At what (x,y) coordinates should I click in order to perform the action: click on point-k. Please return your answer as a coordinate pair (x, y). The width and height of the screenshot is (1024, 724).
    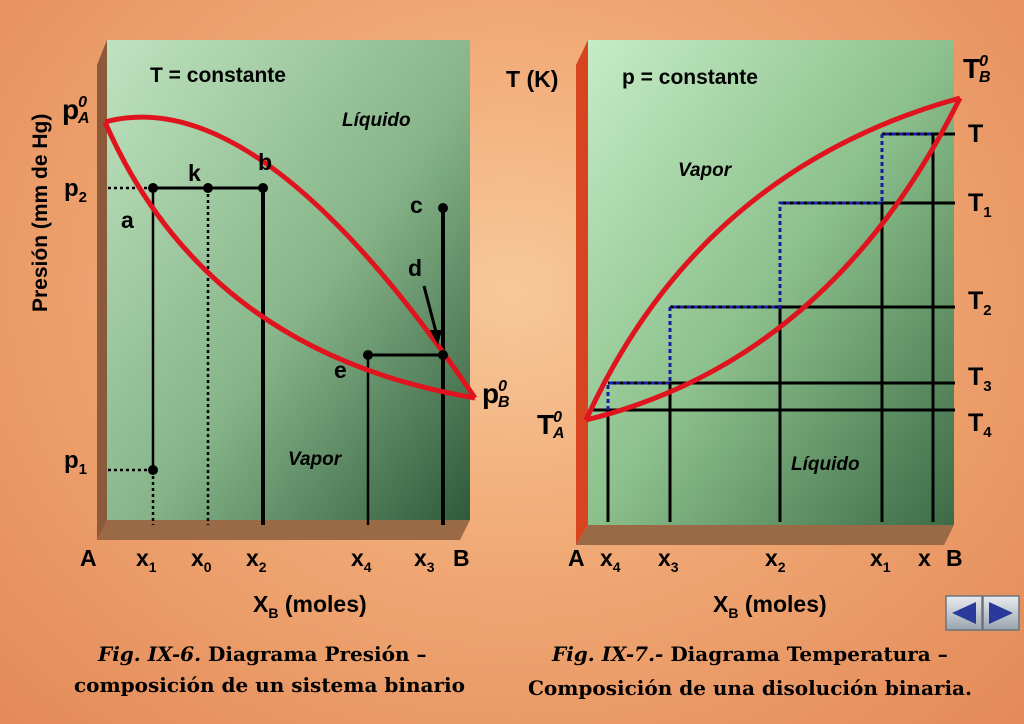
    Looking at the image, I should click on (208, 188).